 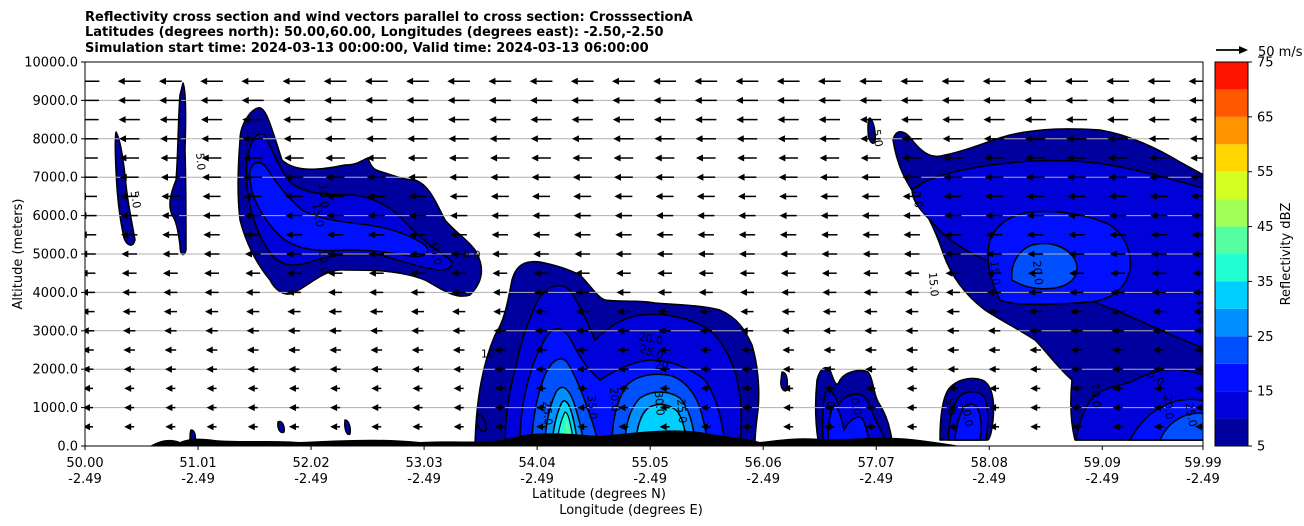 What do you see at coordinates (829, 399) in the screenshot?
I see `contour-label: 5.0` at bounding box center [829, 399].